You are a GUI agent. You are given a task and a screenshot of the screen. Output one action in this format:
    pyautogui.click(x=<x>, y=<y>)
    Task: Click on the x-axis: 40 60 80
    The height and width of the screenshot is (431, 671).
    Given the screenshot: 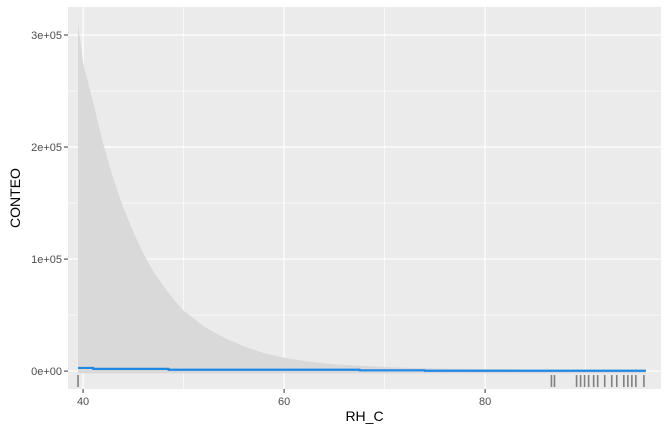 What is the action you would take?
    pyautogui.click(x=284, y=398)
    